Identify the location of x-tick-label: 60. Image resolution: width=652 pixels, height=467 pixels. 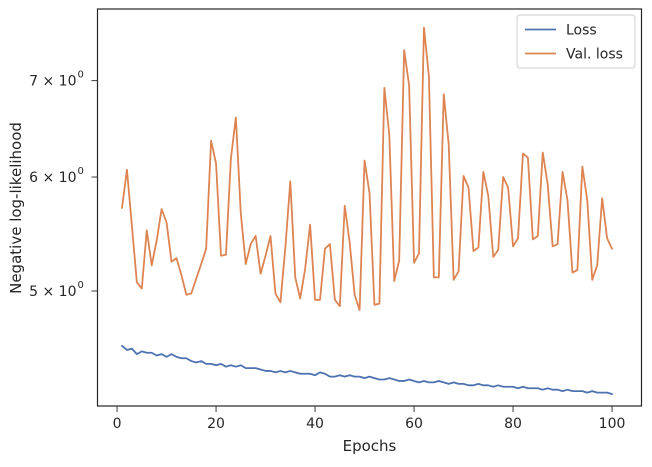
(414, 424).